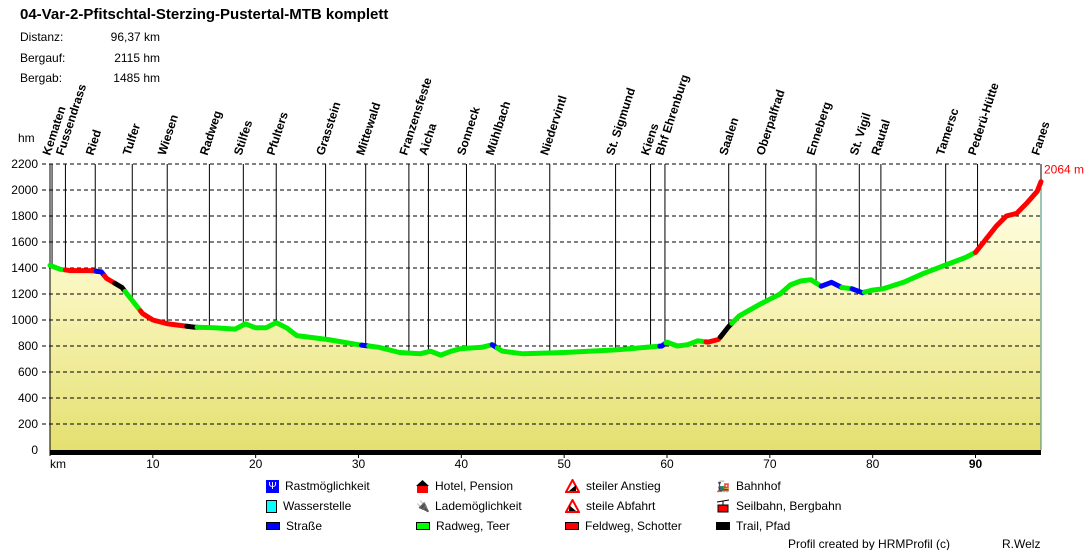 Image resolution: width=1090 pixels, height=550 pixels. I want to click on y-tick-label: 1400, so click(24, 268).